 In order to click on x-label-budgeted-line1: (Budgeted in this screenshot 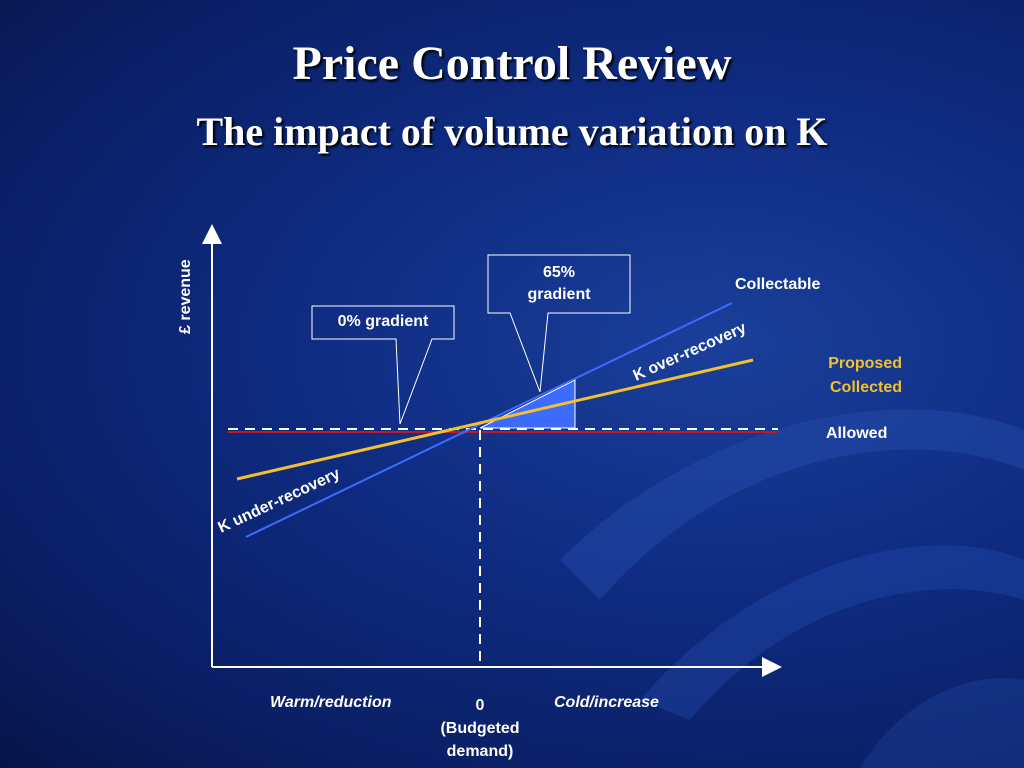, I will do `click(480, 728)`.